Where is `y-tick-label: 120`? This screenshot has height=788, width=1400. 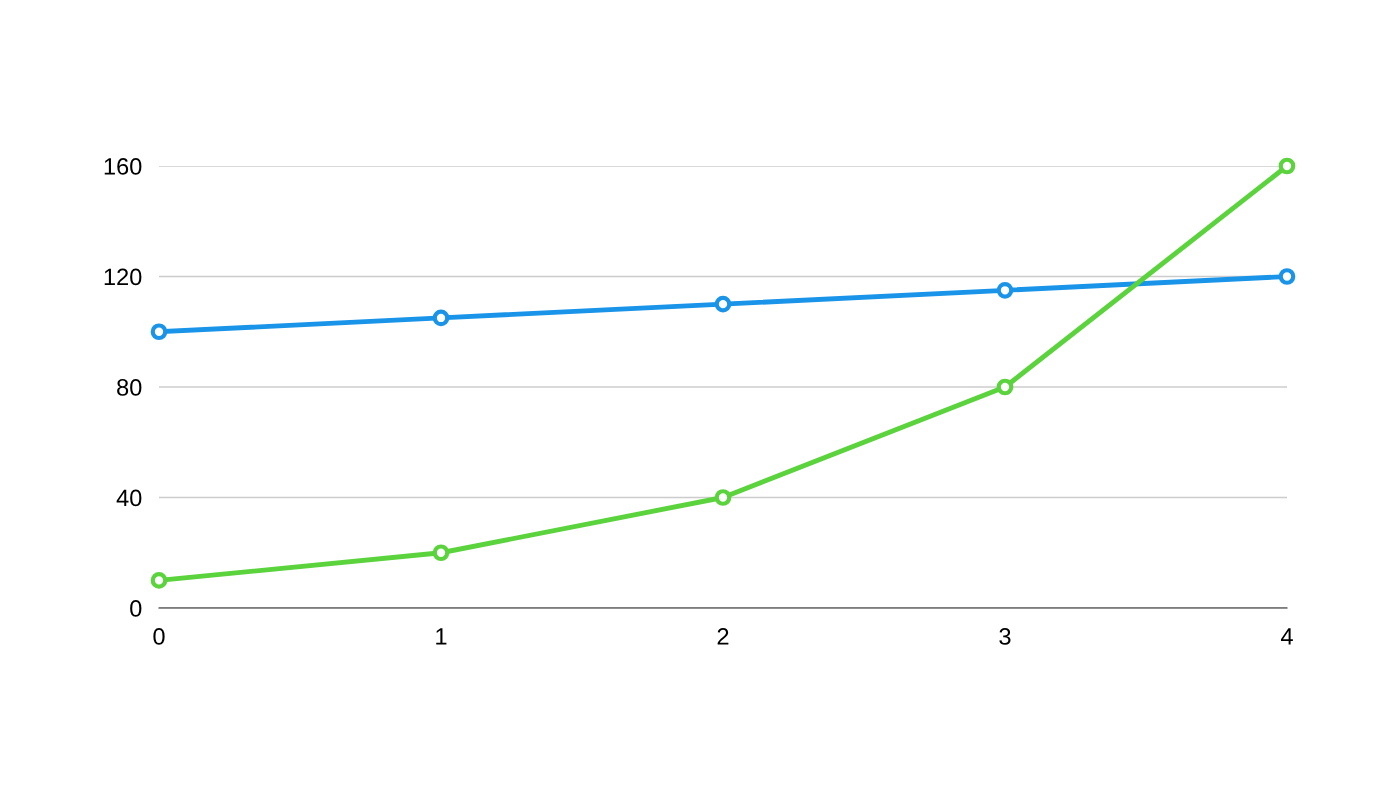 y-tick-label: 120 is located at coordinates (123, 277).